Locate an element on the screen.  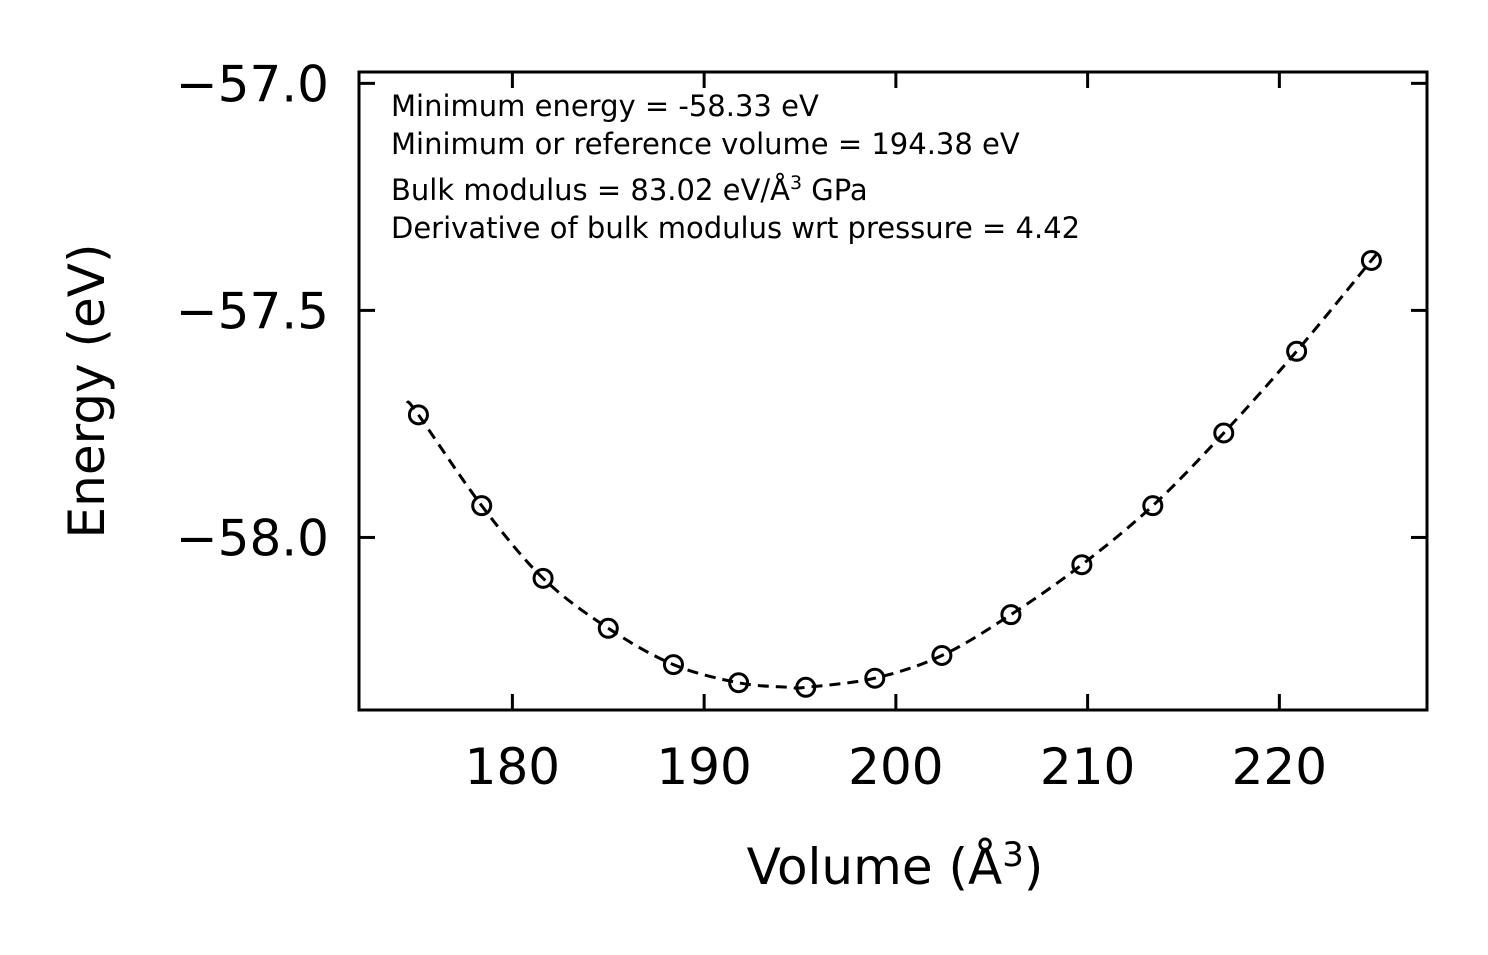
y-tick-label: −57.0 is located at coordinates (252, 84).